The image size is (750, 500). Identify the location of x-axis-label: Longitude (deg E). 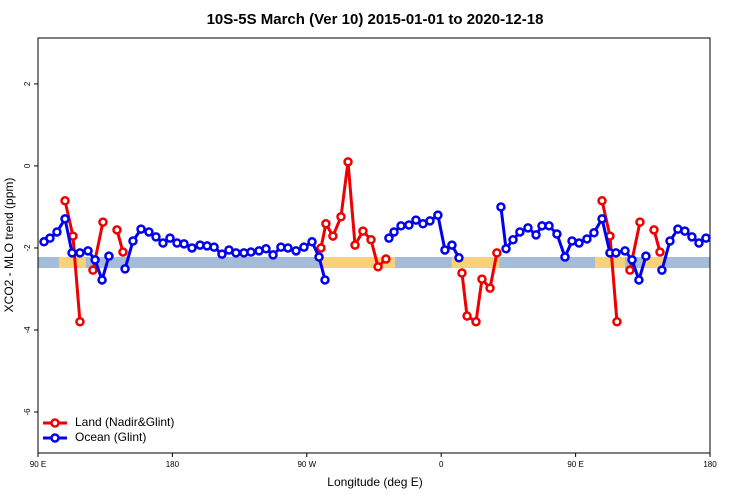
(374, 482).